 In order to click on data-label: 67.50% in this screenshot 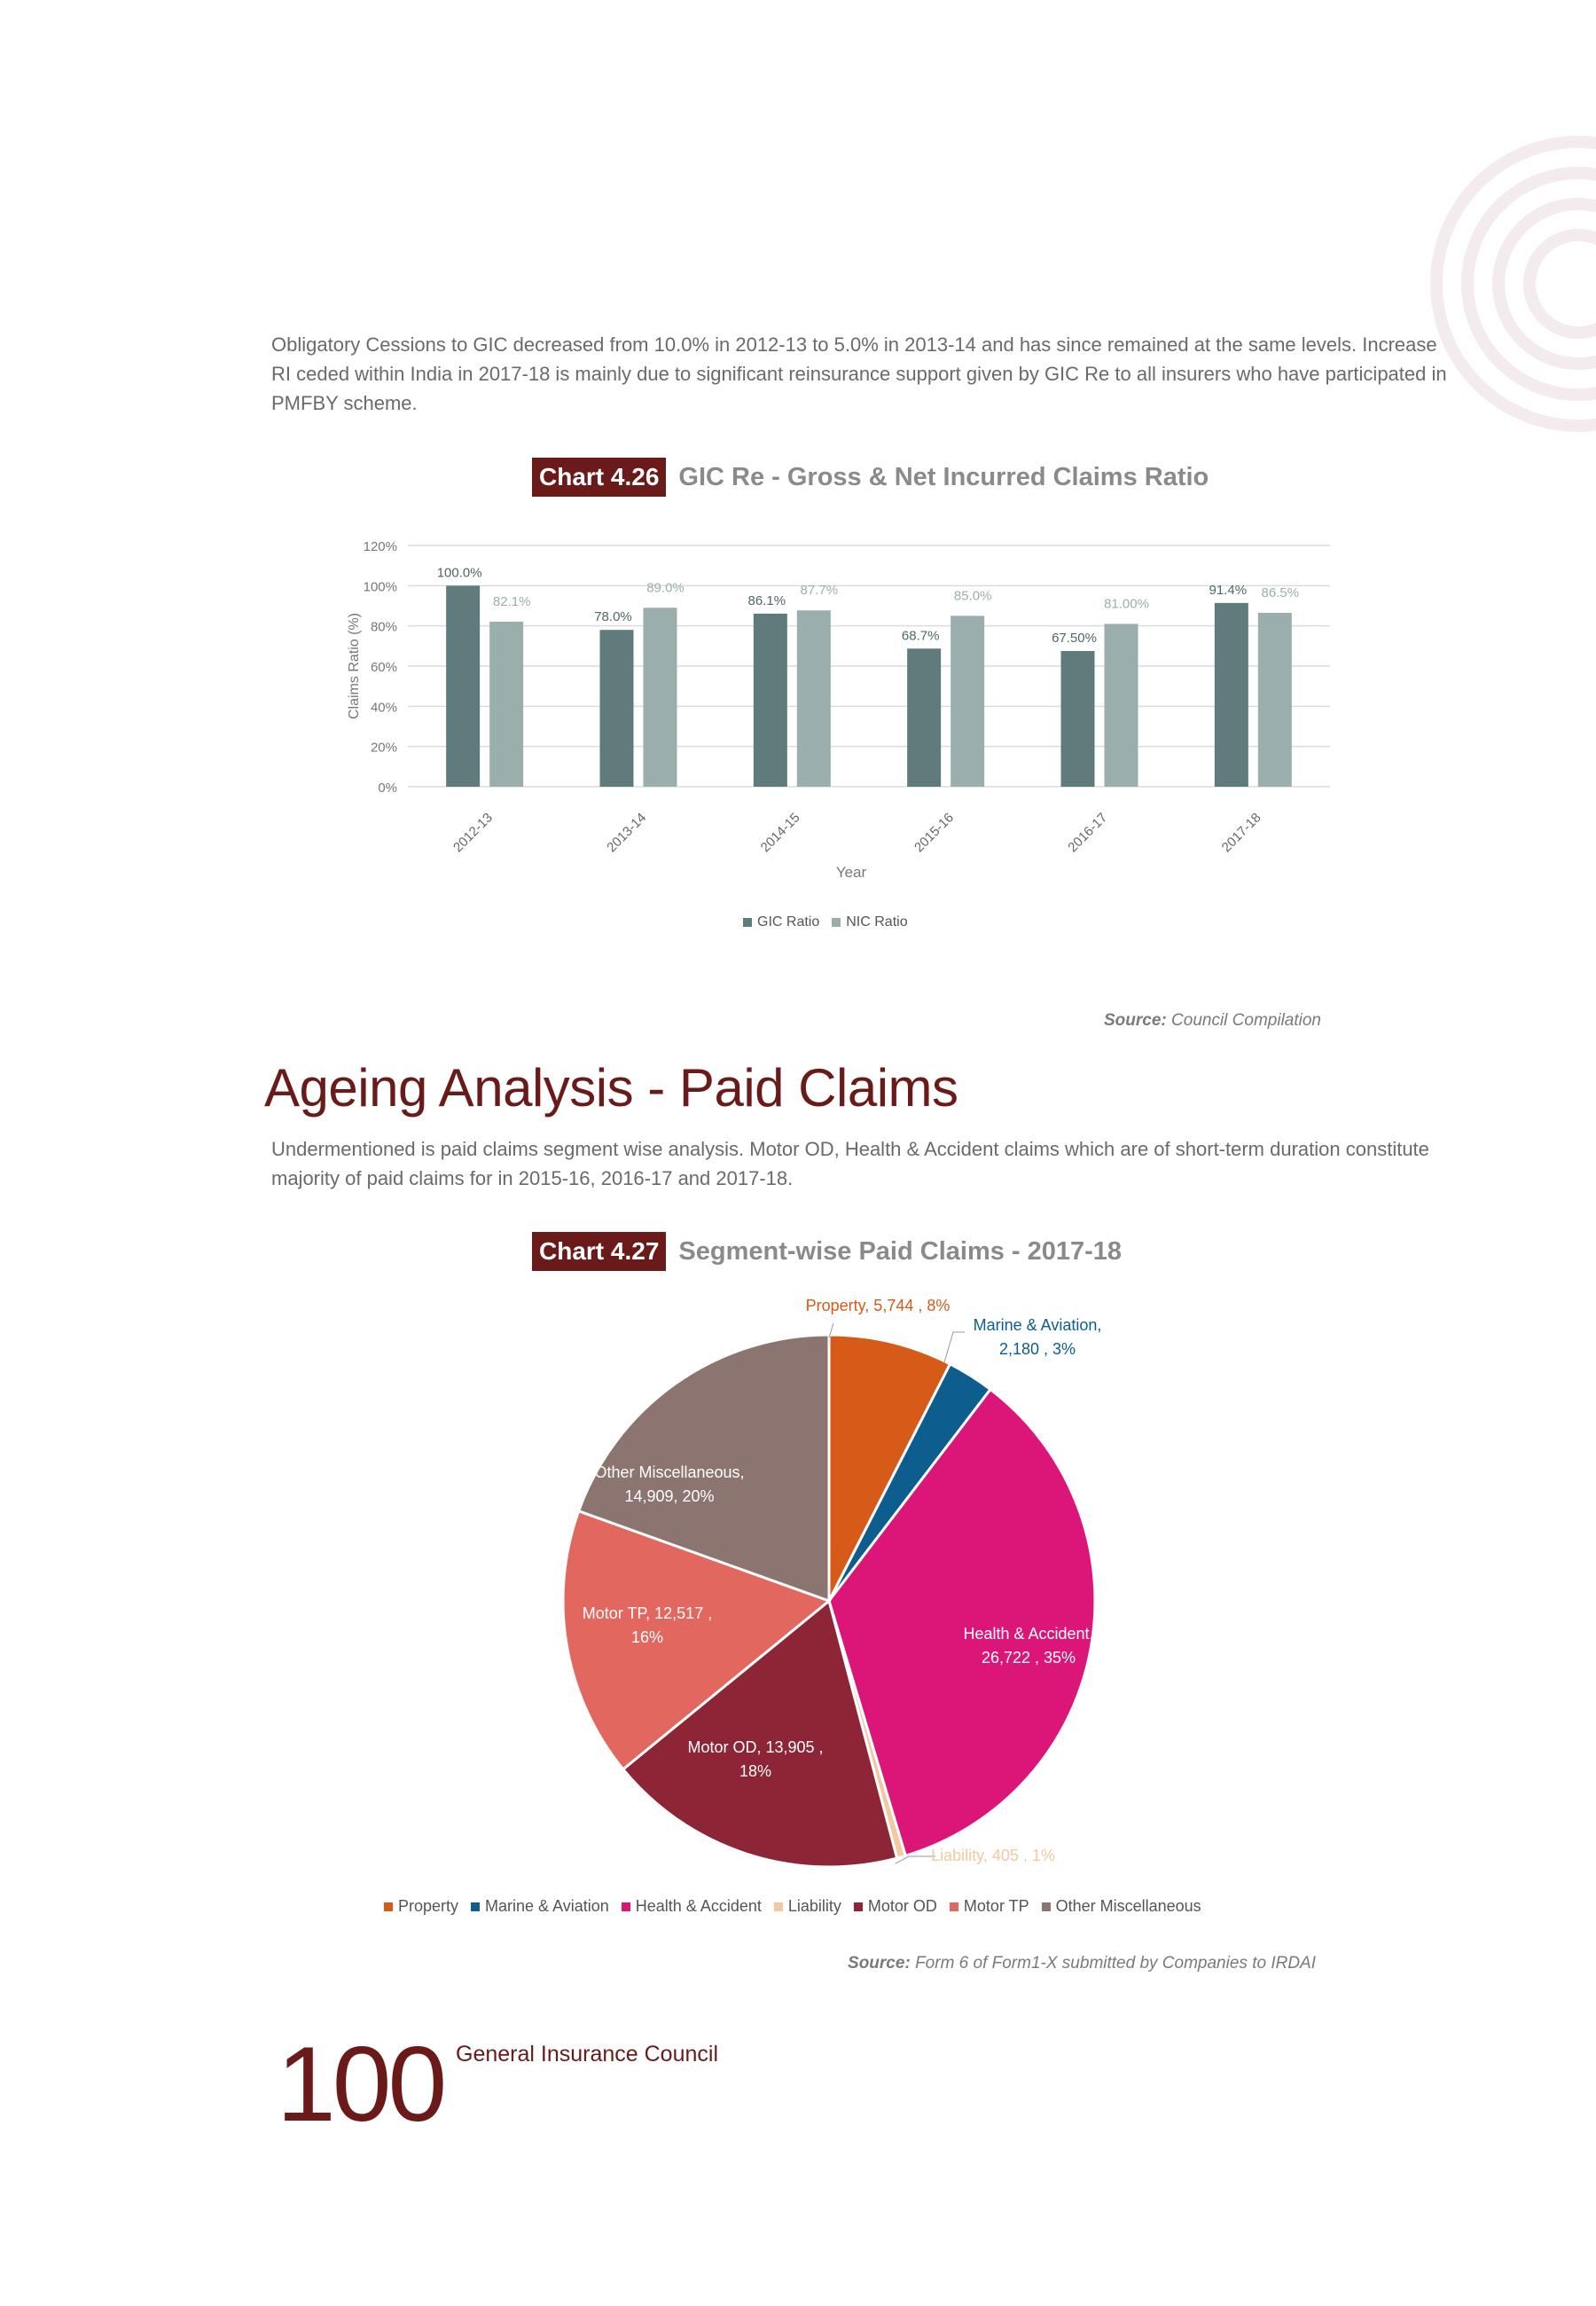, I will do `click(1074, 638)`.